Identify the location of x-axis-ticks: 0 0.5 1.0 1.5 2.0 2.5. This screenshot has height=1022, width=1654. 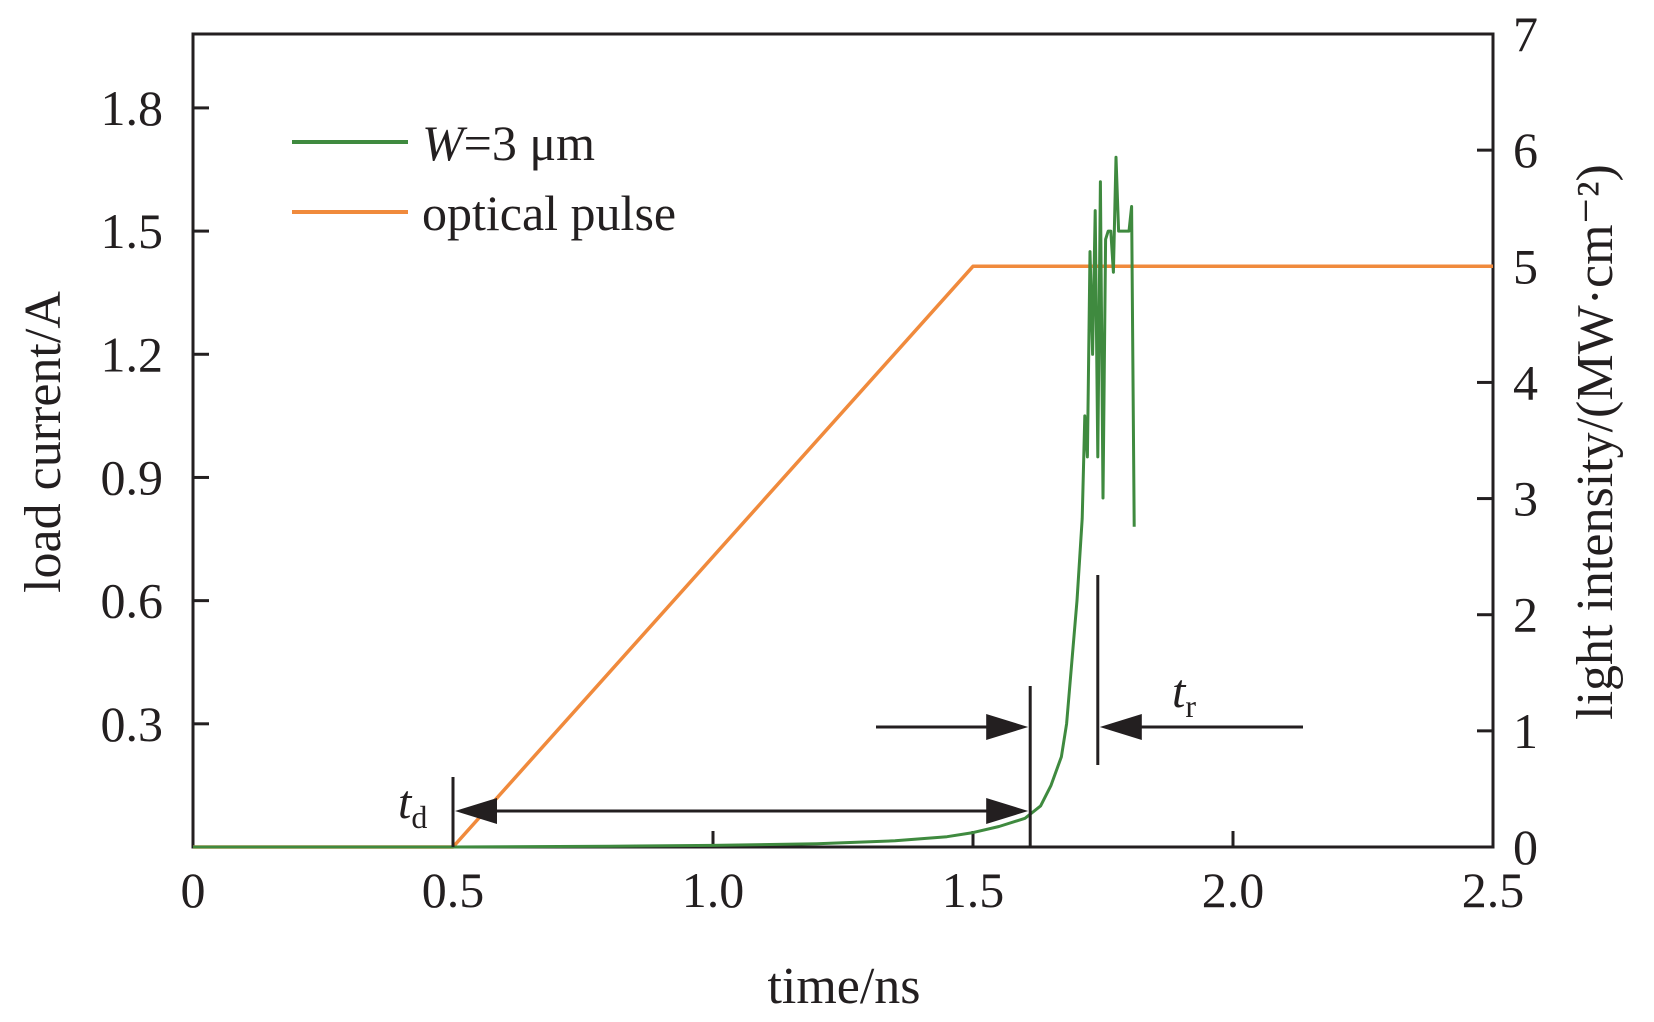
(853, 874).